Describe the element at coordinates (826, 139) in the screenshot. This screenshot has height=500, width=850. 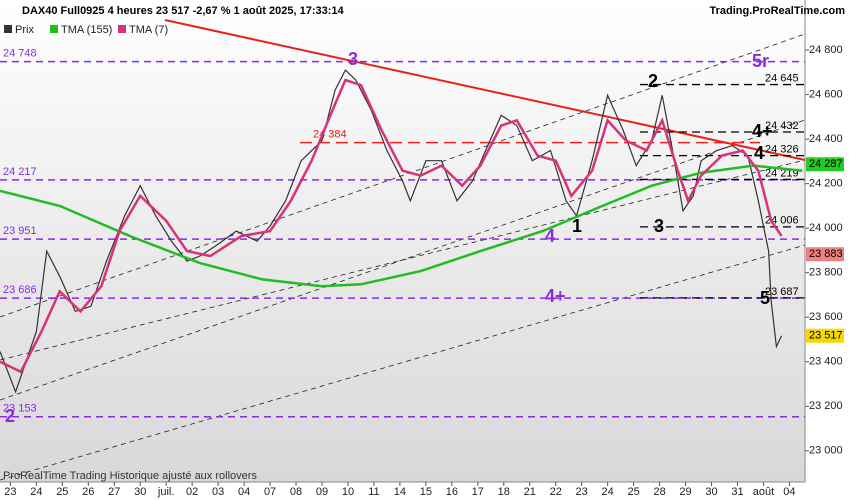
I see `y-tick-label: 24 400` at that location.